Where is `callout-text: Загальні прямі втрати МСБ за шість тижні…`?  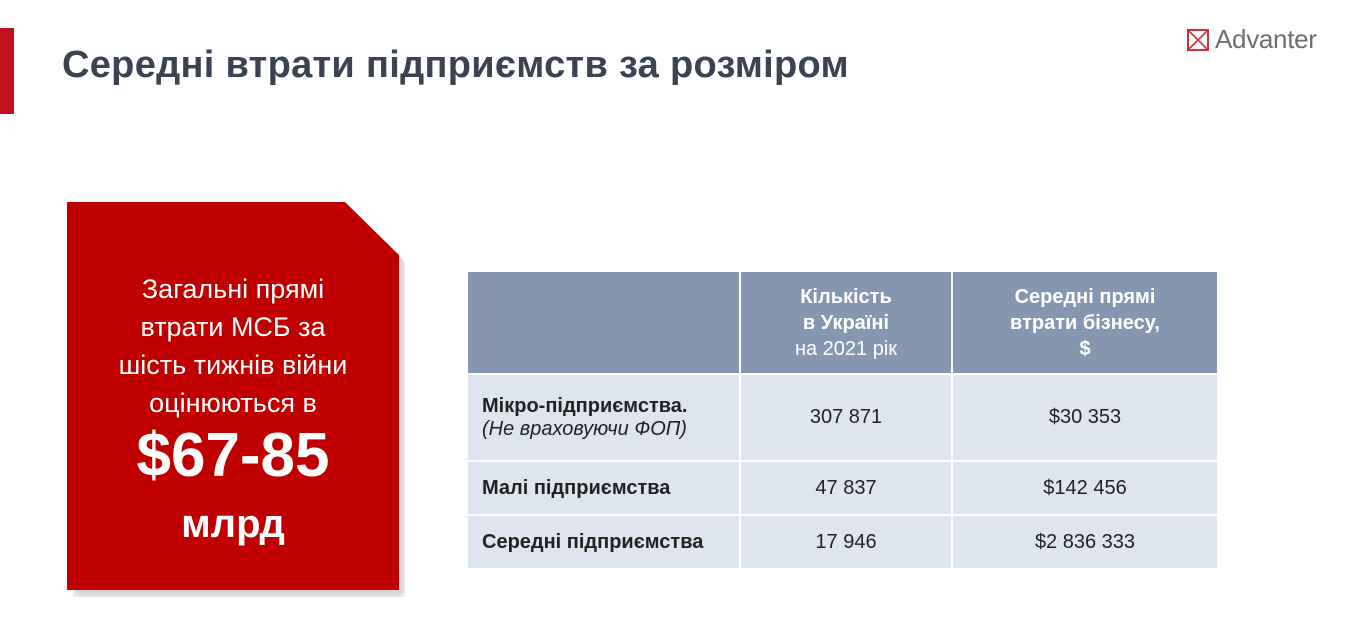
callout-text: Загальні прямі втрати МСБ за шість тижні… is located at coordinates (233, 346).